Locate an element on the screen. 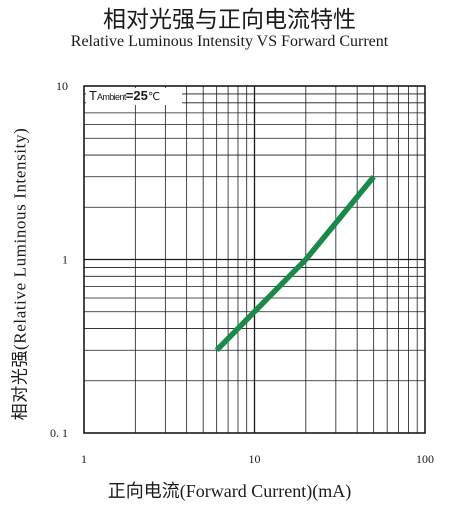 Image resolution: width=459 pixels, height=511 pixels. y-tick-label: 1 is located at coordinates (65, 260).